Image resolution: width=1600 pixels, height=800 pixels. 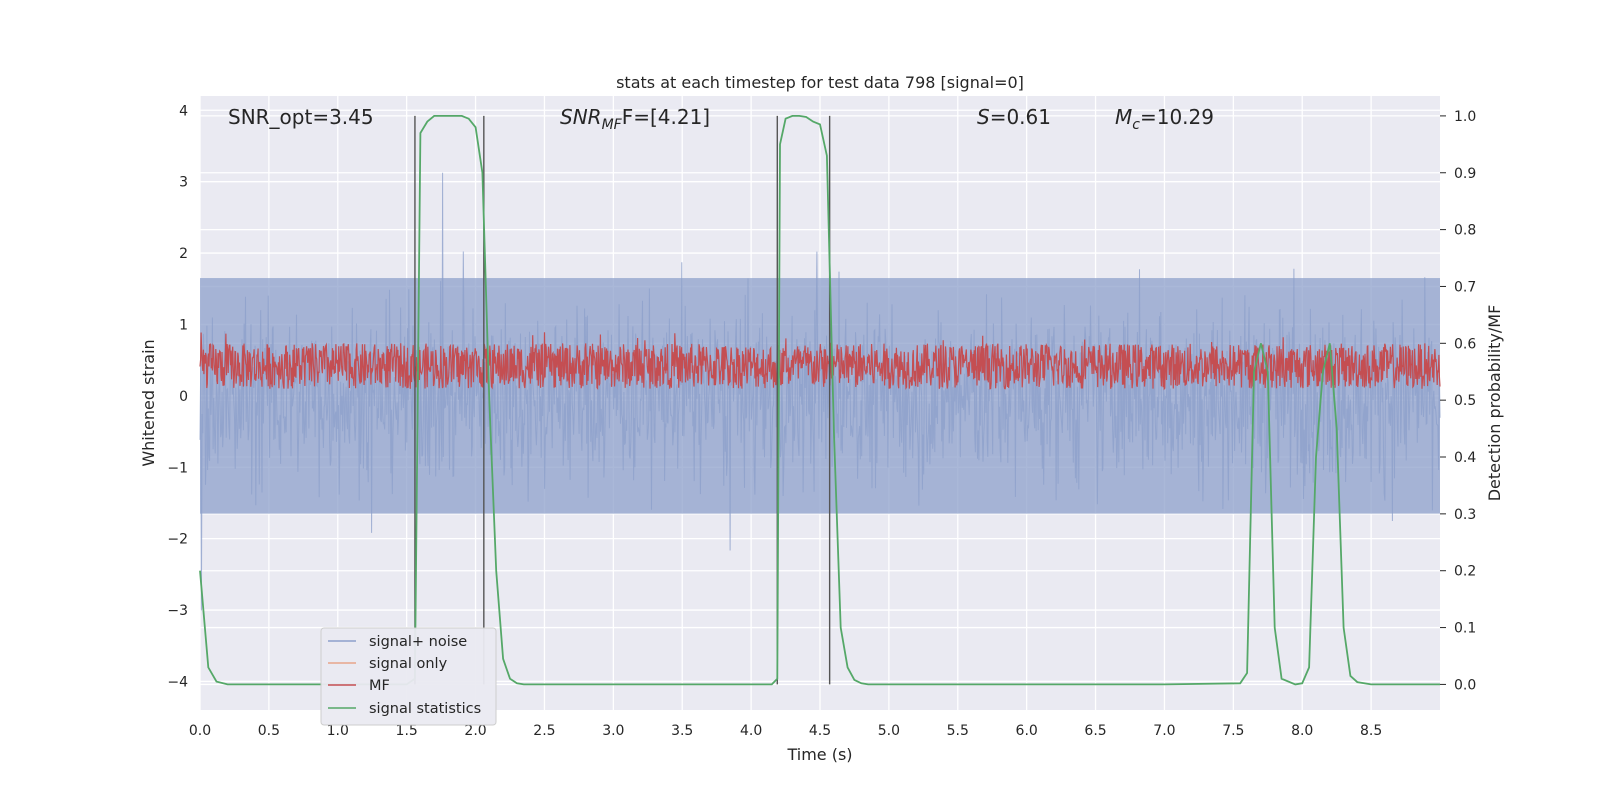 What do you see at coordinates (177, 611) in the screenshot?
I see `y-tick-label: −3` at bounding box center [177, 611].